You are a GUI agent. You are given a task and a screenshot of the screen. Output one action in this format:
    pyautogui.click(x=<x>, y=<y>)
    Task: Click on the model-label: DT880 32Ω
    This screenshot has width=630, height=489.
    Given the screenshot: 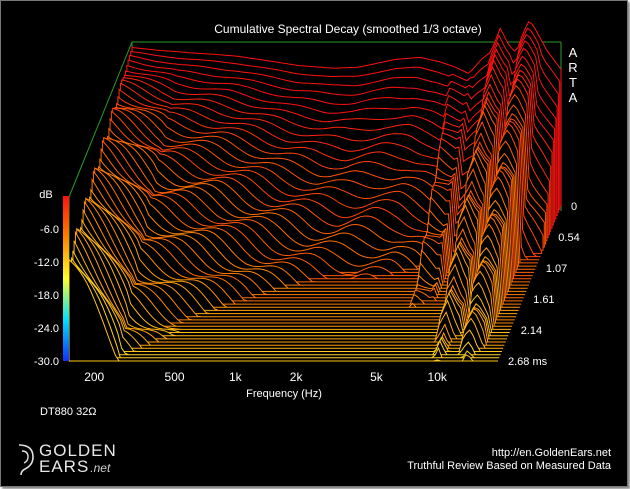 What is the action you would take?
    pyautogui.click(x=68, y=412)
    